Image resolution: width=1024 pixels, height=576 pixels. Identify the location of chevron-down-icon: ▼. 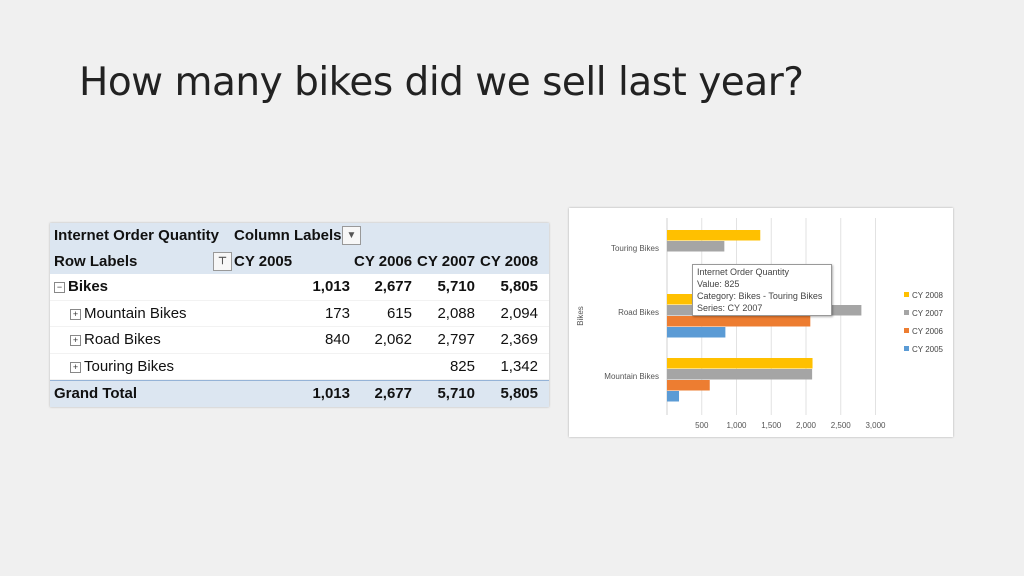
(351, 235).